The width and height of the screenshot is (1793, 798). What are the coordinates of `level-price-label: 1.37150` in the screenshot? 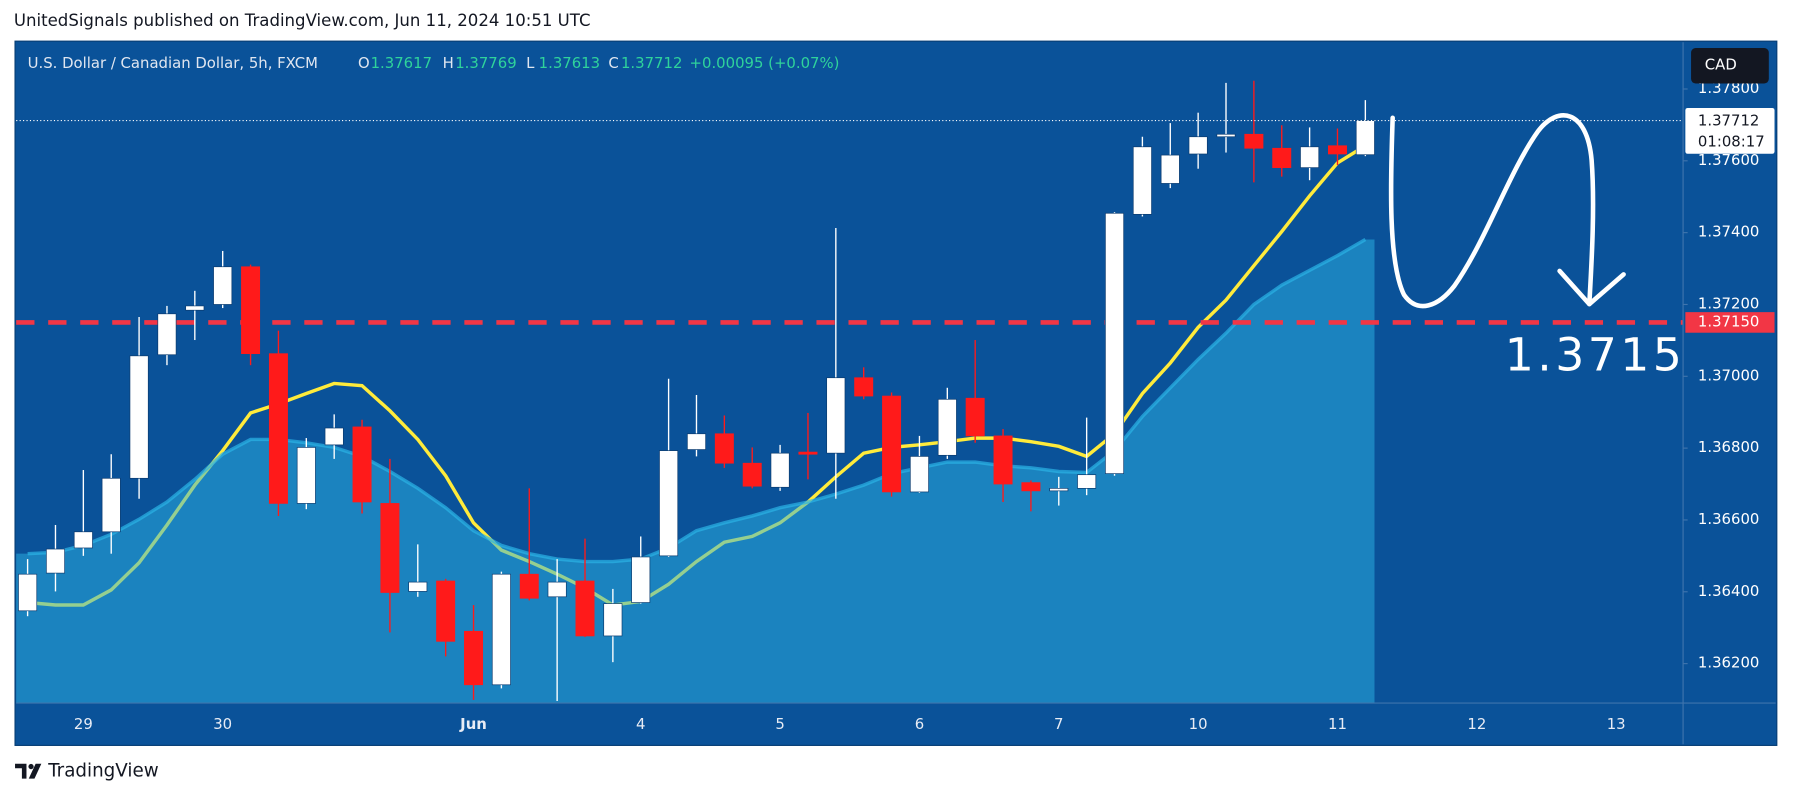 It's located at (1728, 321).